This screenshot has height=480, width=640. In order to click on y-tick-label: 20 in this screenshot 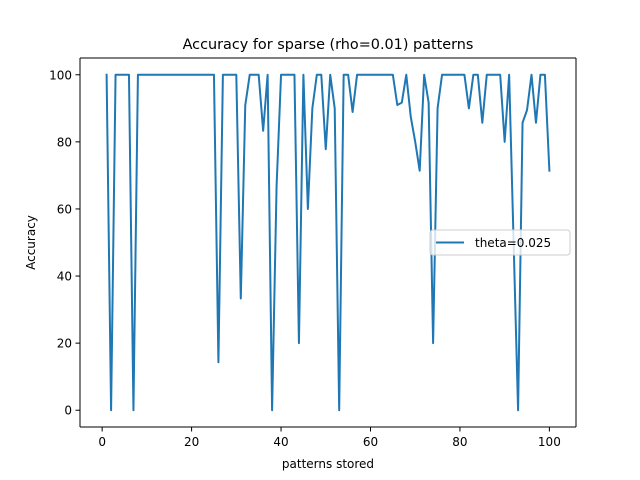, I will do `click(64, 344)`.